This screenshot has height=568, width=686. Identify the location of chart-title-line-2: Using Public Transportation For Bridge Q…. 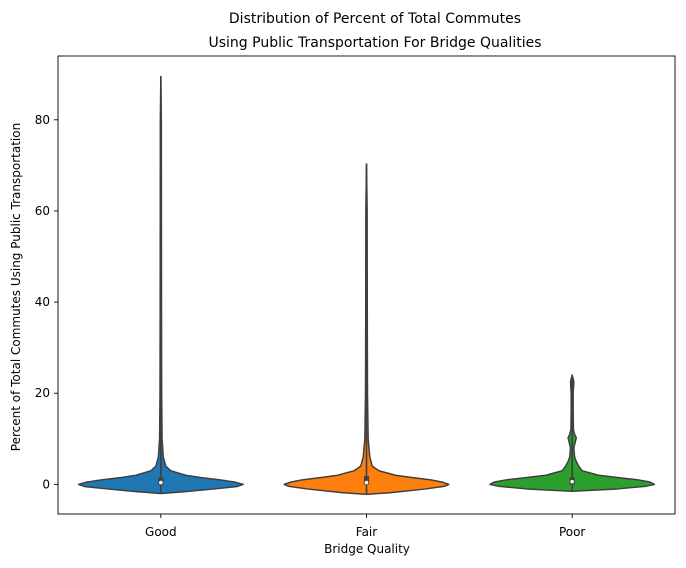
(374, 43).